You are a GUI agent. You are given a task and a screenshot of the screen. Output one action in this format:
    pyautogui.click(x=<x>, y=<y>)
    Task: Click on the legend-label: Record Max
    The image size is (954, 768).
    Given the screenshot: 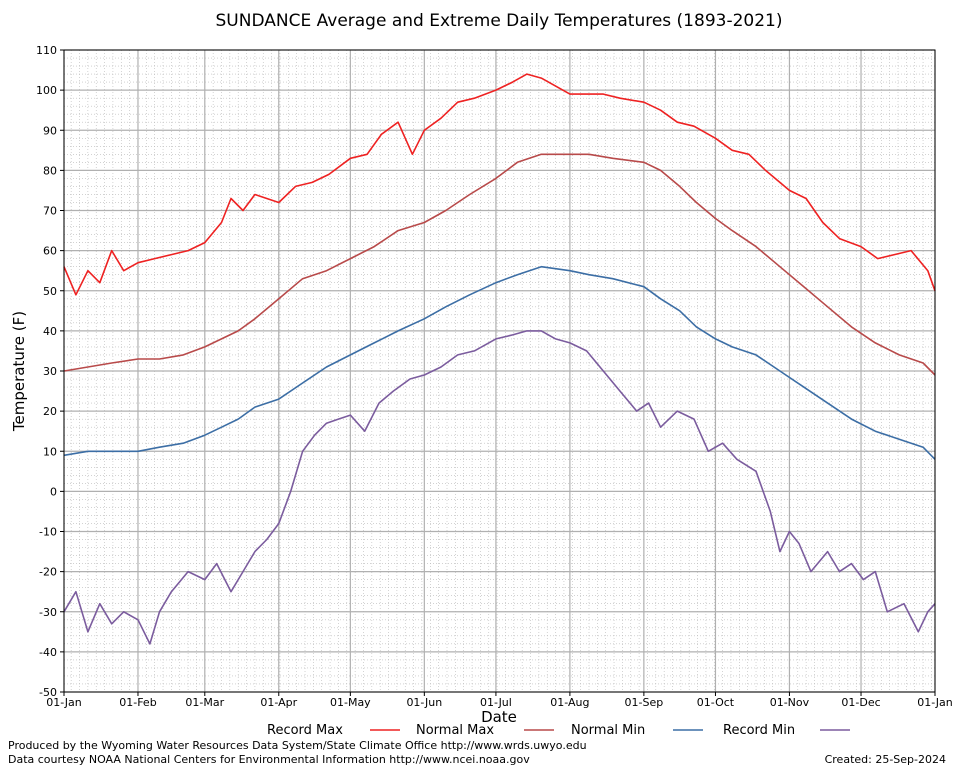 What is the action you would take?
    pyautogui.click(x=305, y=730)
    